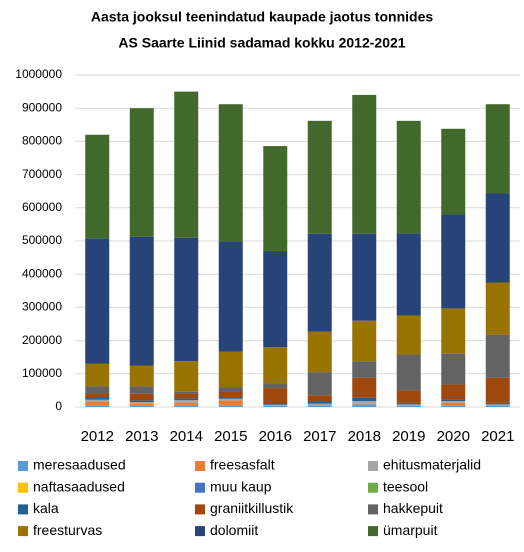  Describe the element at coordinates (42, 373) in the screenshot. I see `y-tick-label: 100000` at that location.